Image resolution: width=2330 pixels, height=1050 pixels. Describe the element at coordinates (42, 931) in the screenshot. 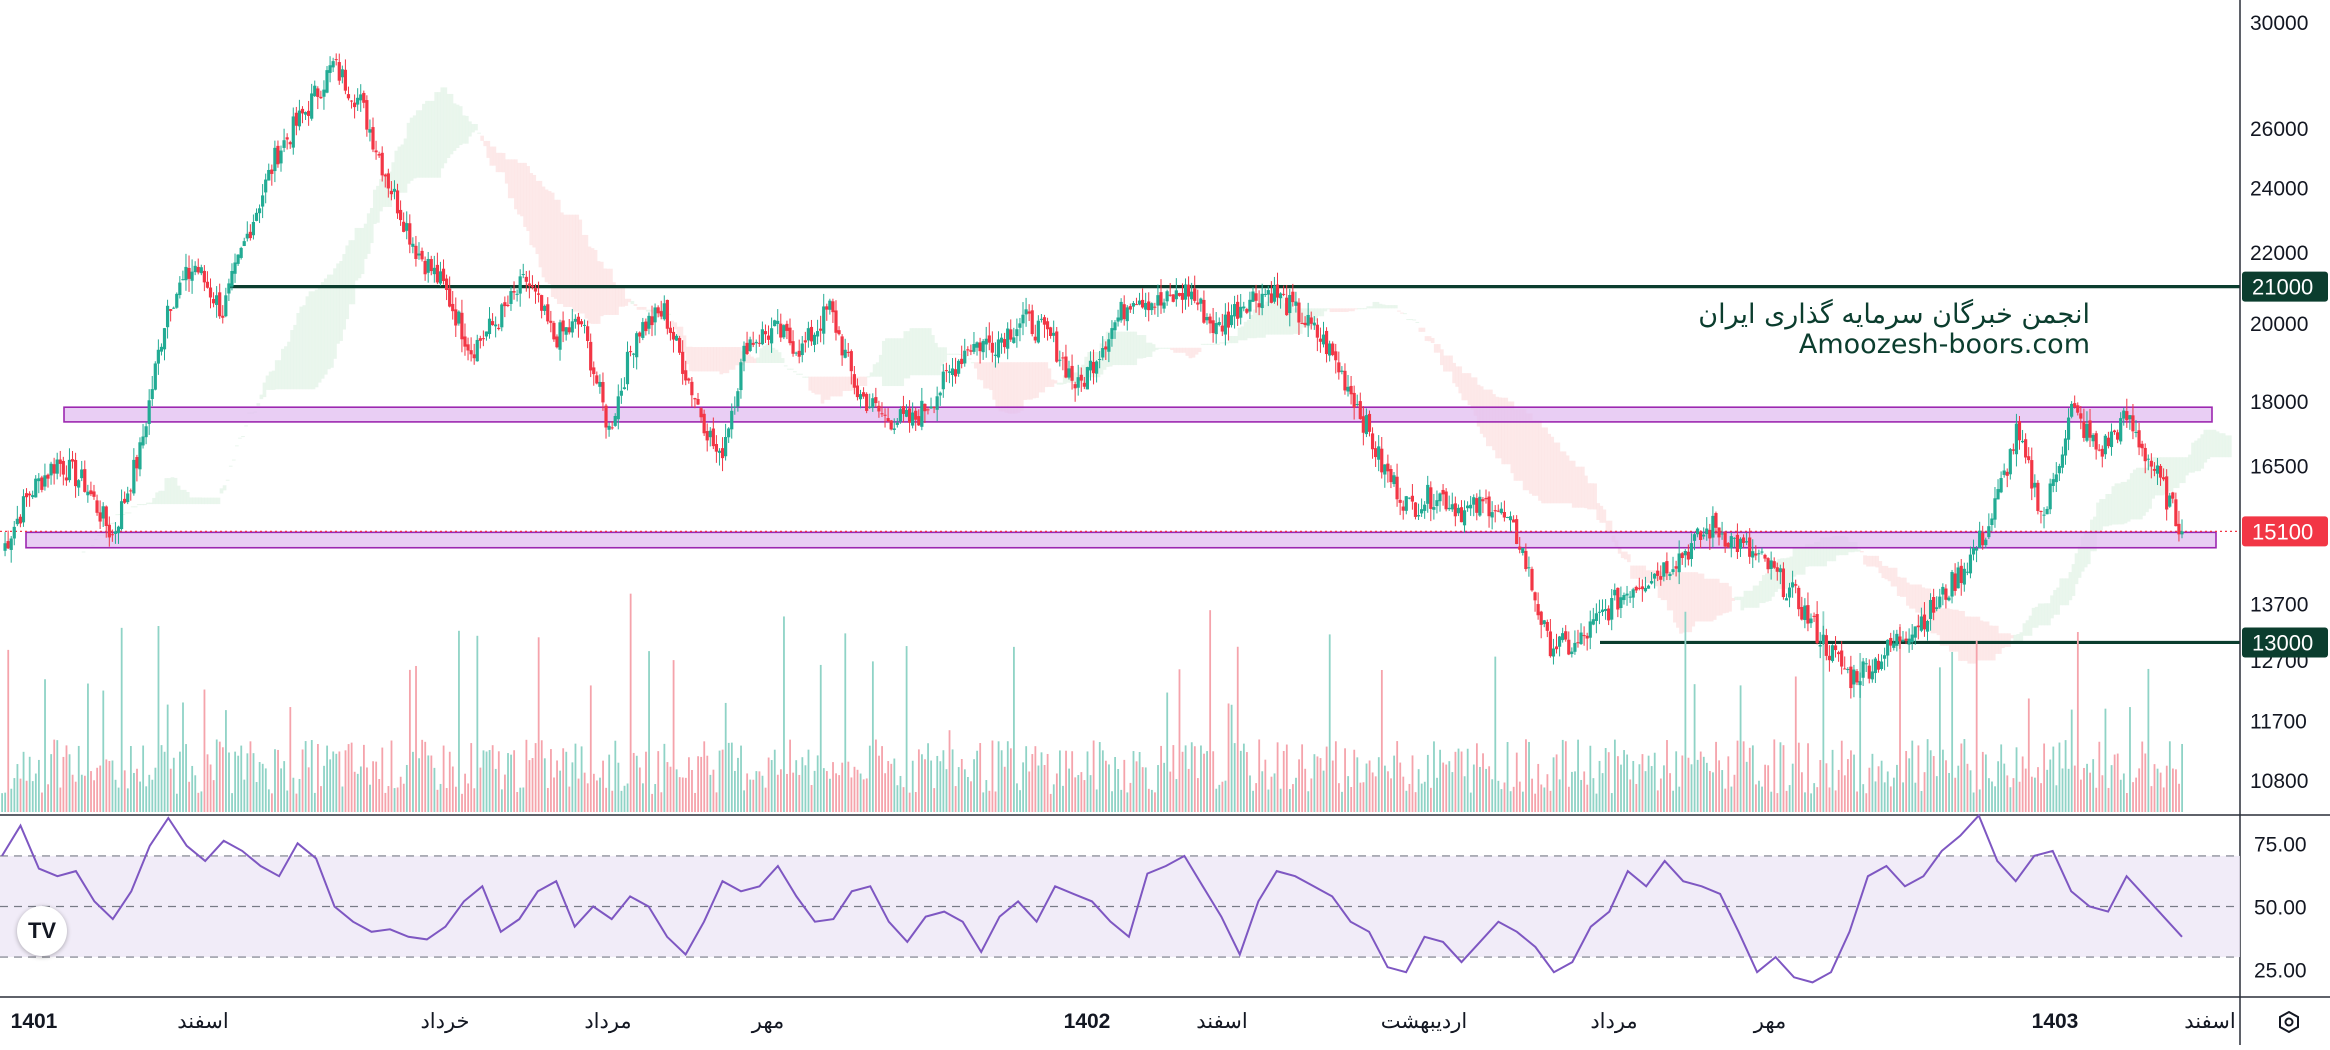

I see `tradingview-logo: TV` at that location.